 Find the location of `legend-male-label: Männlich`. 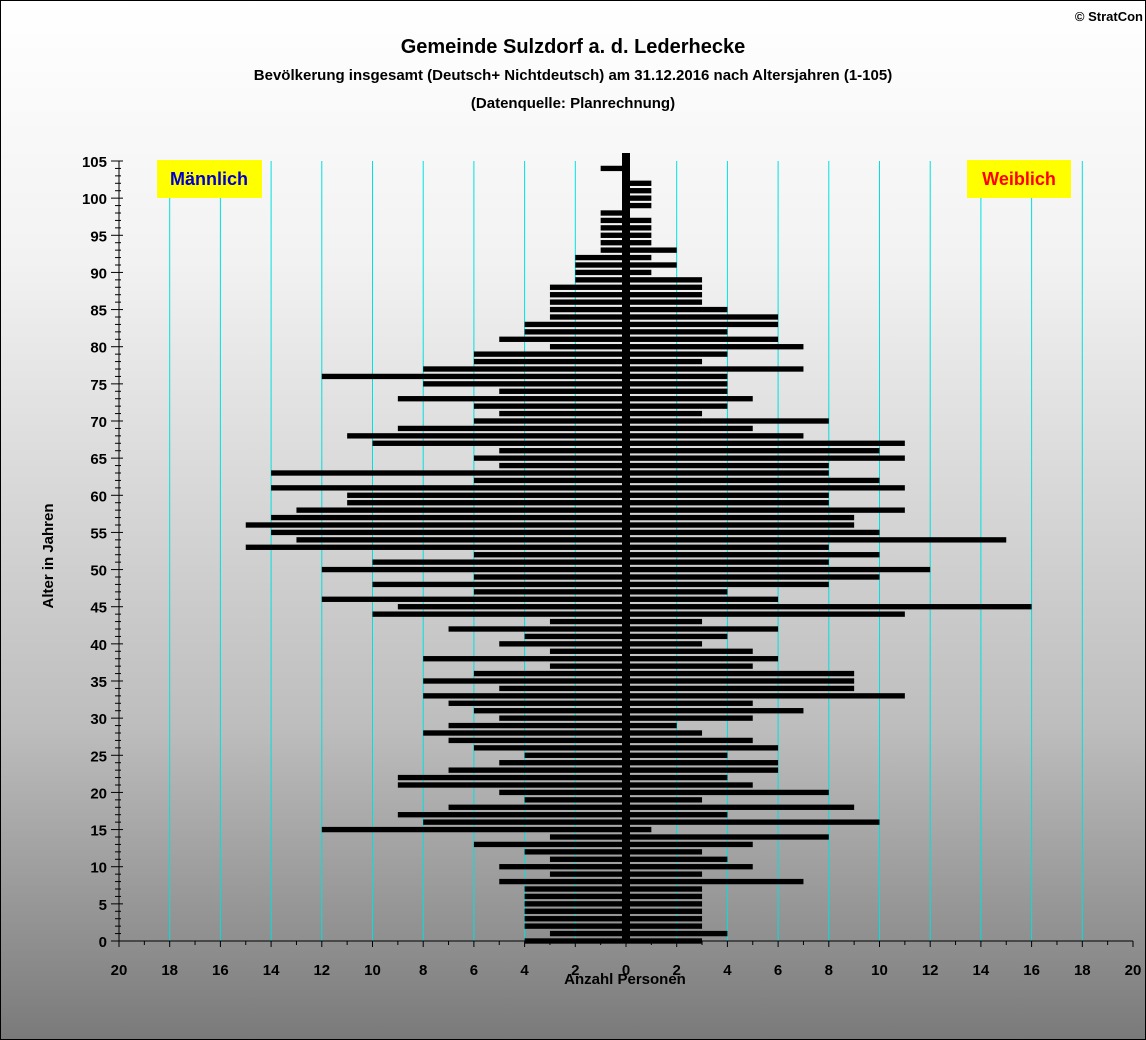

legend-male-label: Männlich is located at coordinates (209, 179).